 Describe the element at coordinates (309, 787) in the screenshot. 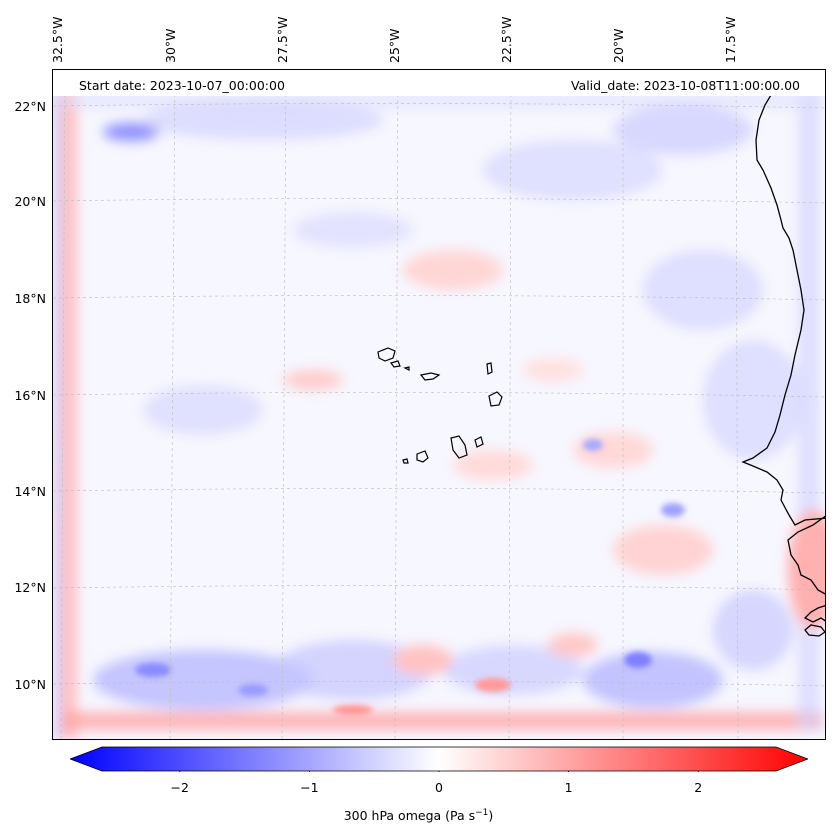

I see `colorbar-tick-label: −1` at that location.